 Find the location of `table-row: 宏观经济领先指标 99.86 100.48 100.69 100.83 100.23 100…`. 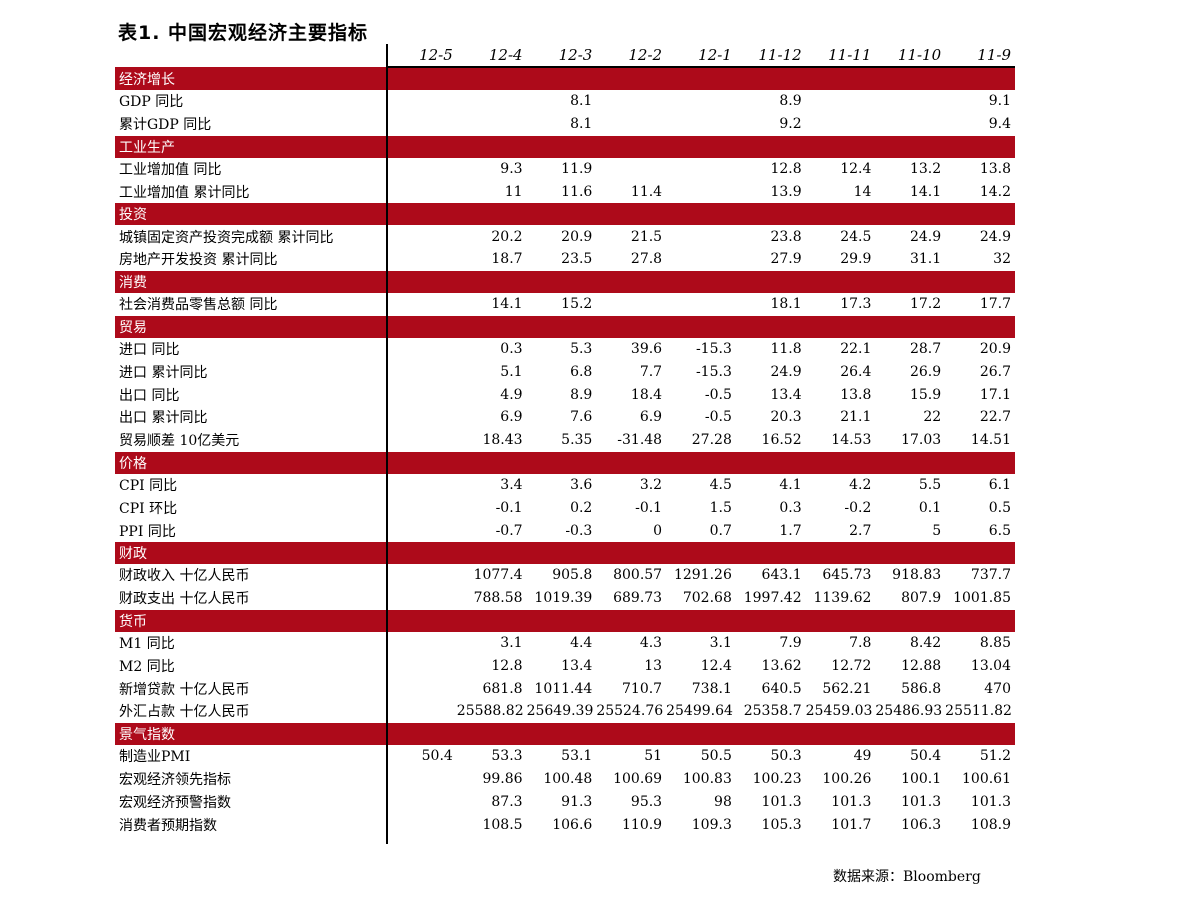

table-row: 宏观经济领先指标 99.86 100.48 100.69 100.83 100.23 100… is located at coordinates (565, 779).